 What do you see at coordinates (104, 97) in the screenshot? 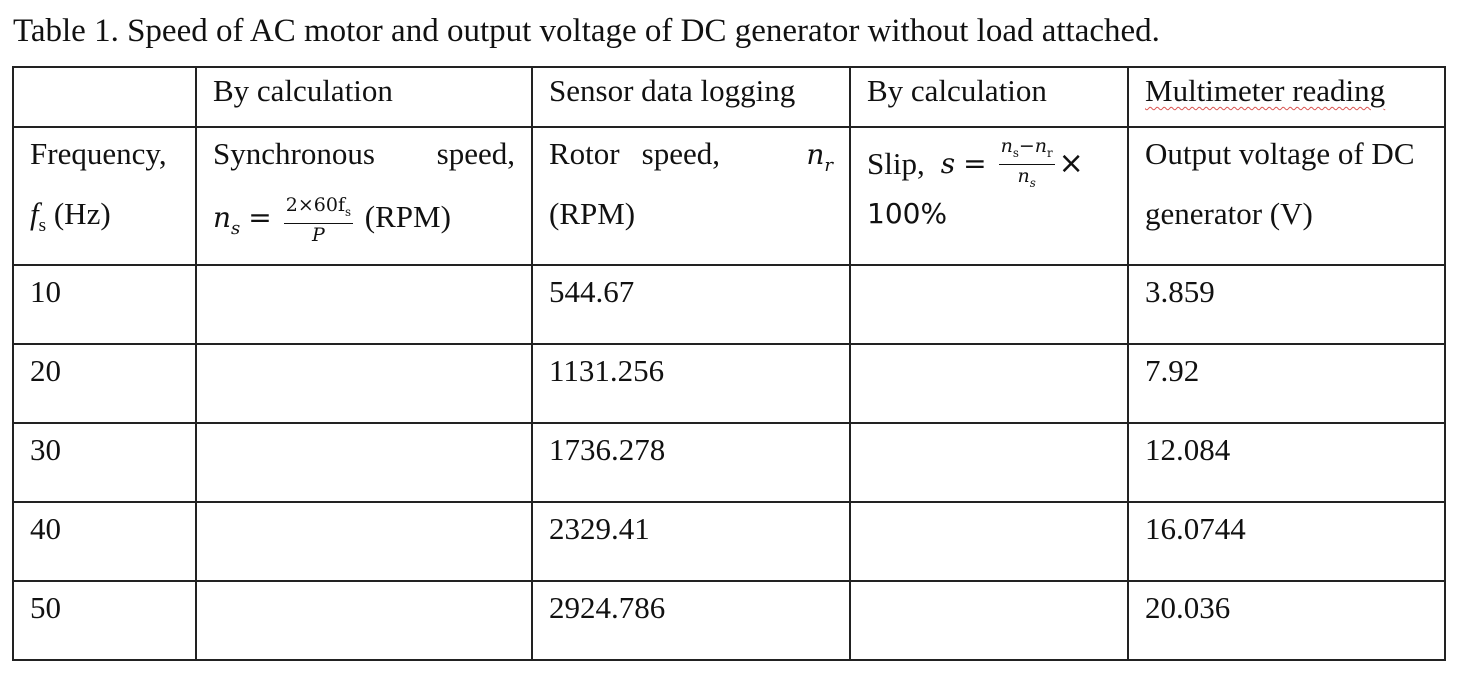
I see `group-header-empty` at bounding box center [104, 97].